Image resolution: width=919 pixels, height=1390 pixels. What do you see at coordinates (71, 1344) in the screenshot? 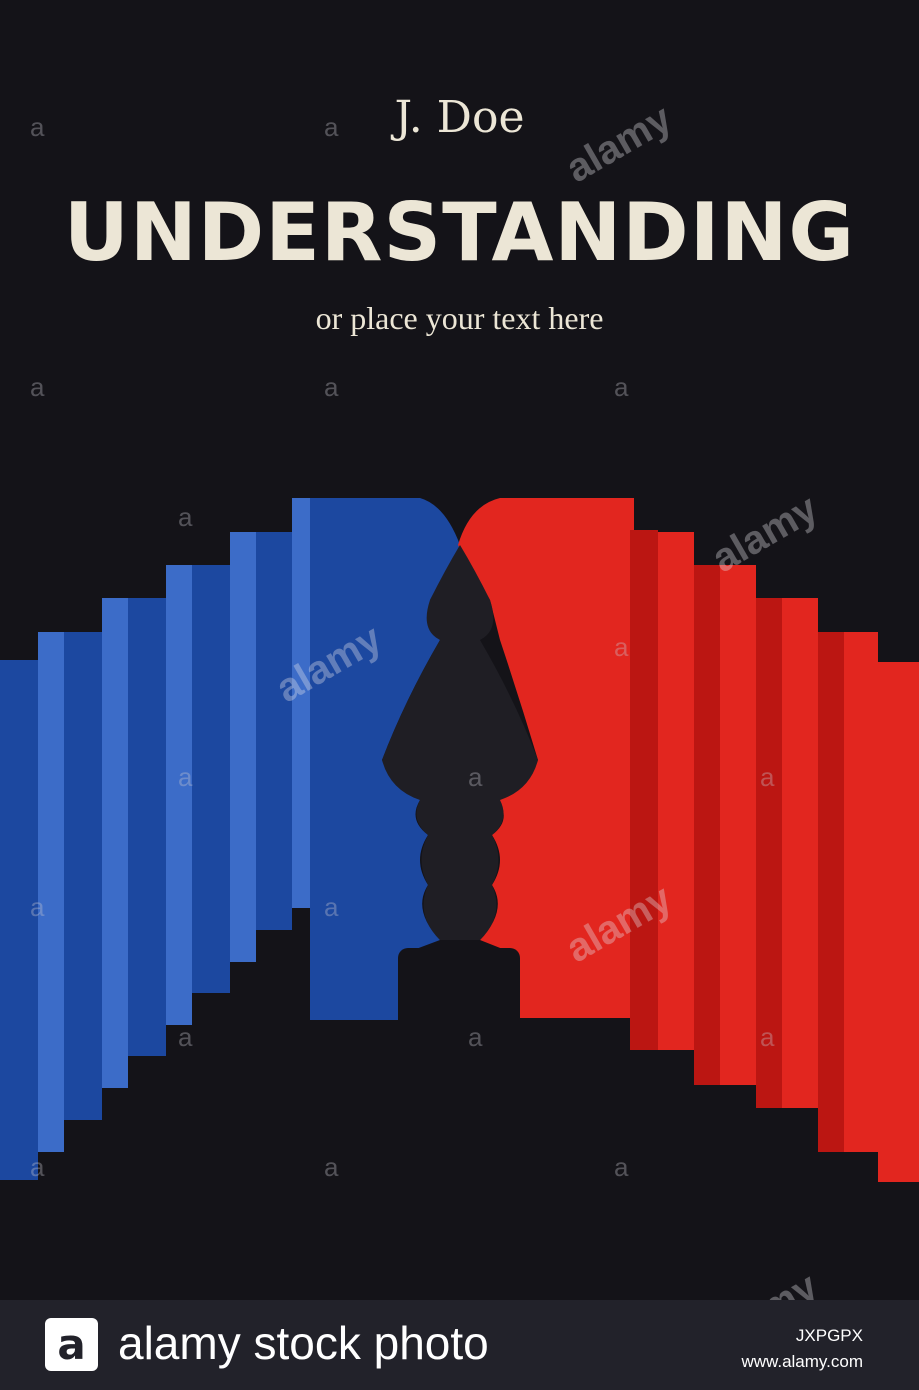
I see `alamy-logo-icon: a` at bounding box center [71, 1344].